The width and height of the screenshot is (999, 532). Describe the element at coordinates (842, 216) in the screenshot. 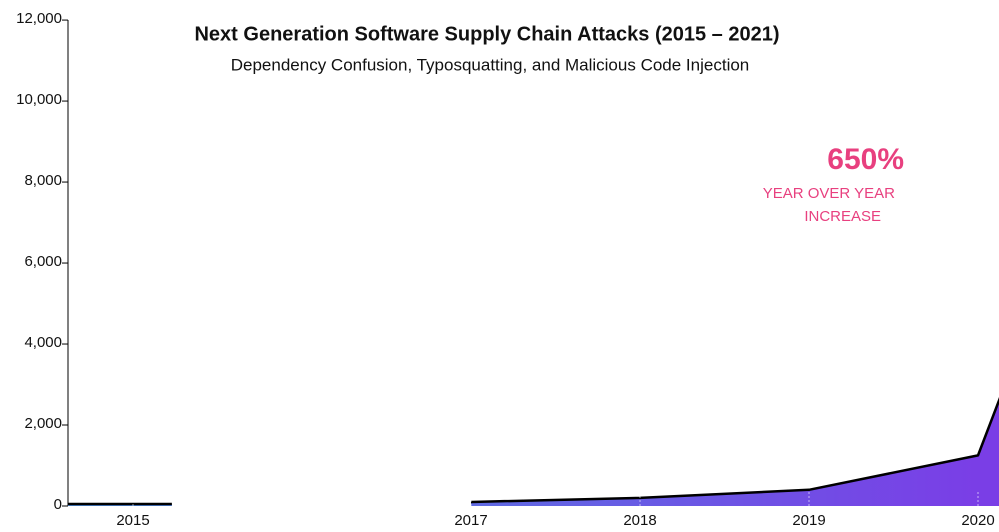

I see `annotation-line: INCREASE` at that location.